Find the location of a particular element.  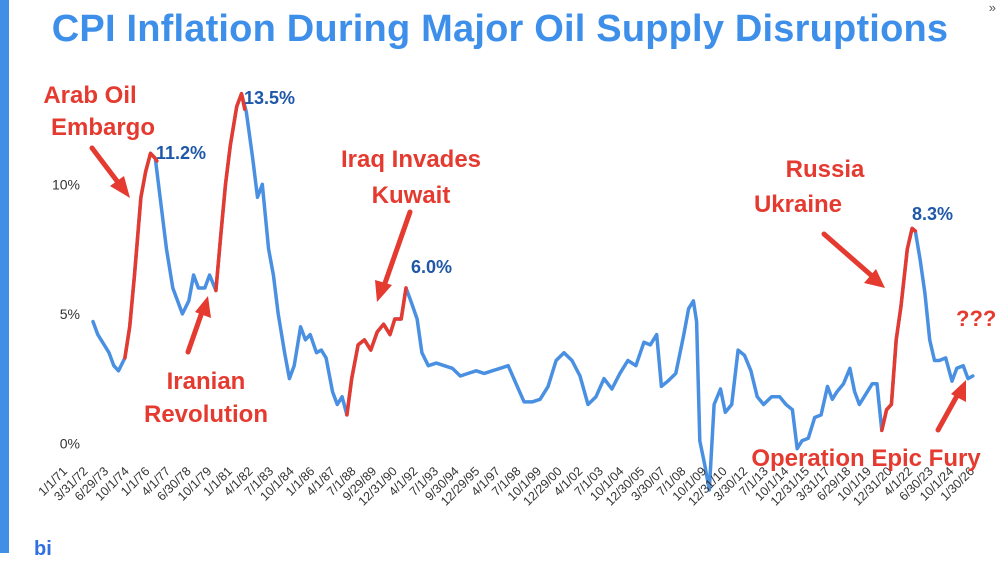

y-axis-ticks: 0% 5% 10% is located at coordinates (66, 313).